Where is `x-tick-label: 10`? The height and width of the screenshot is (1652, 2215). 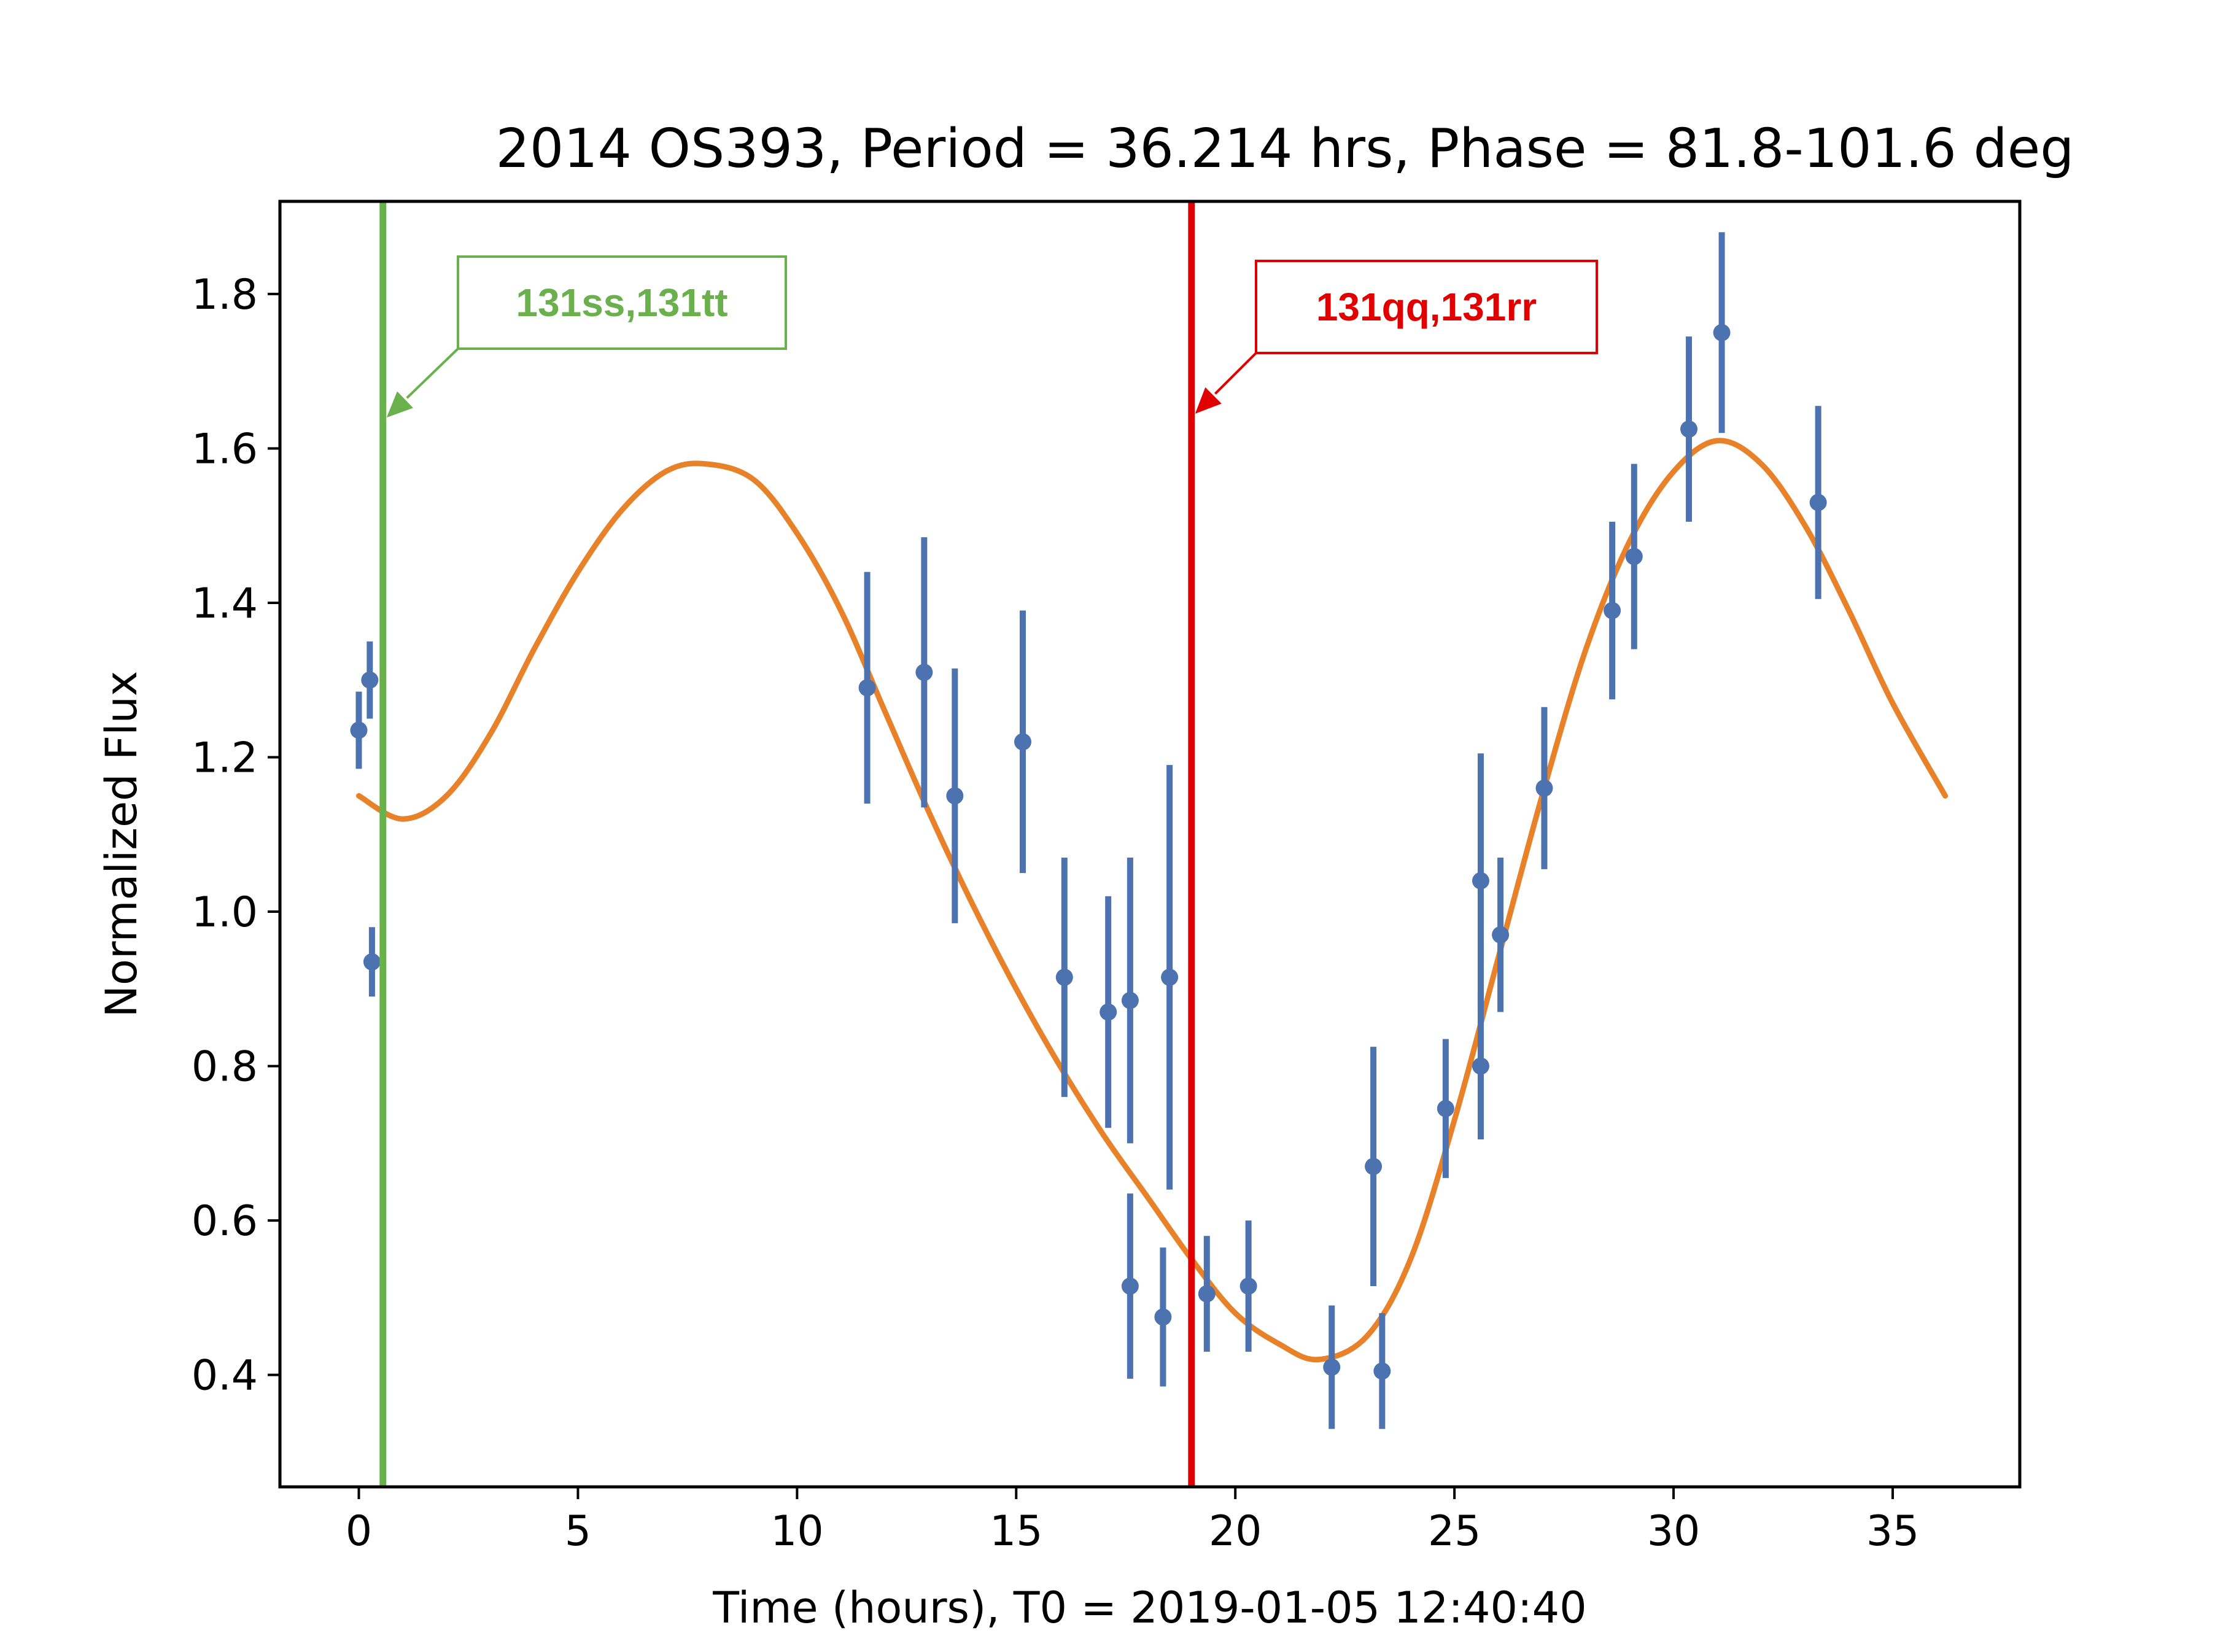
x-tick-label: 10 is located at coordinates (797, 1531).